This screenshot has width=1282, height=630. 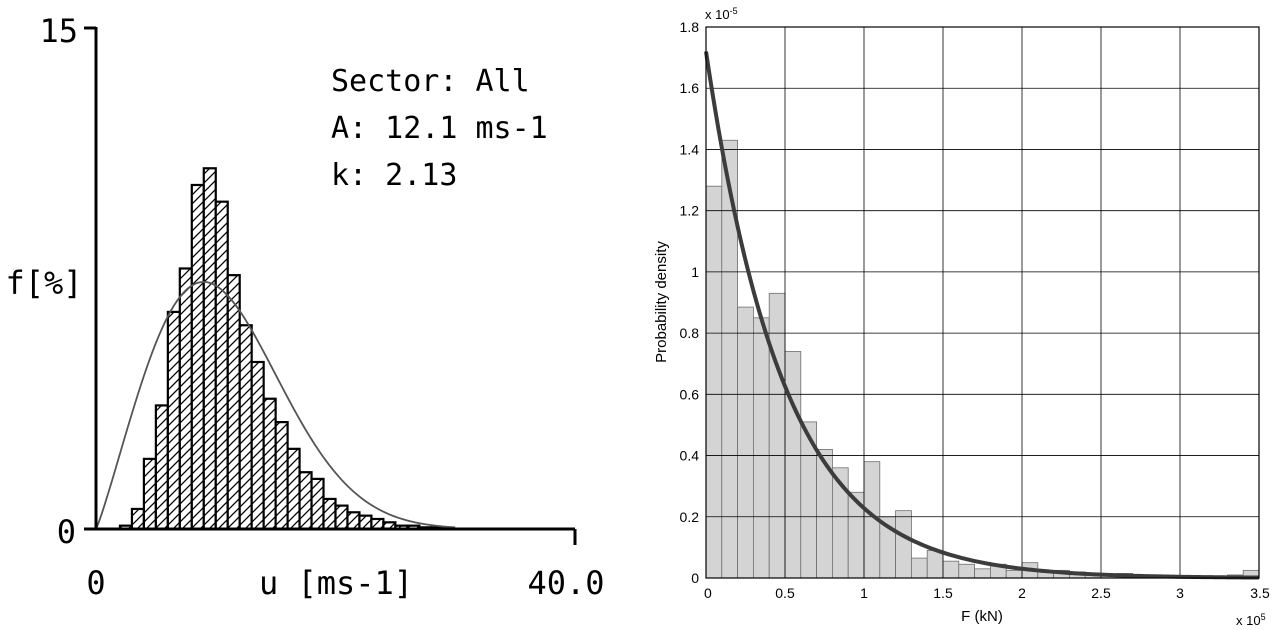 What do you see at coordinates (785, 593) in the screenshot?
I see `x-tick-label: 0.5` at bounding box center [785, 593].